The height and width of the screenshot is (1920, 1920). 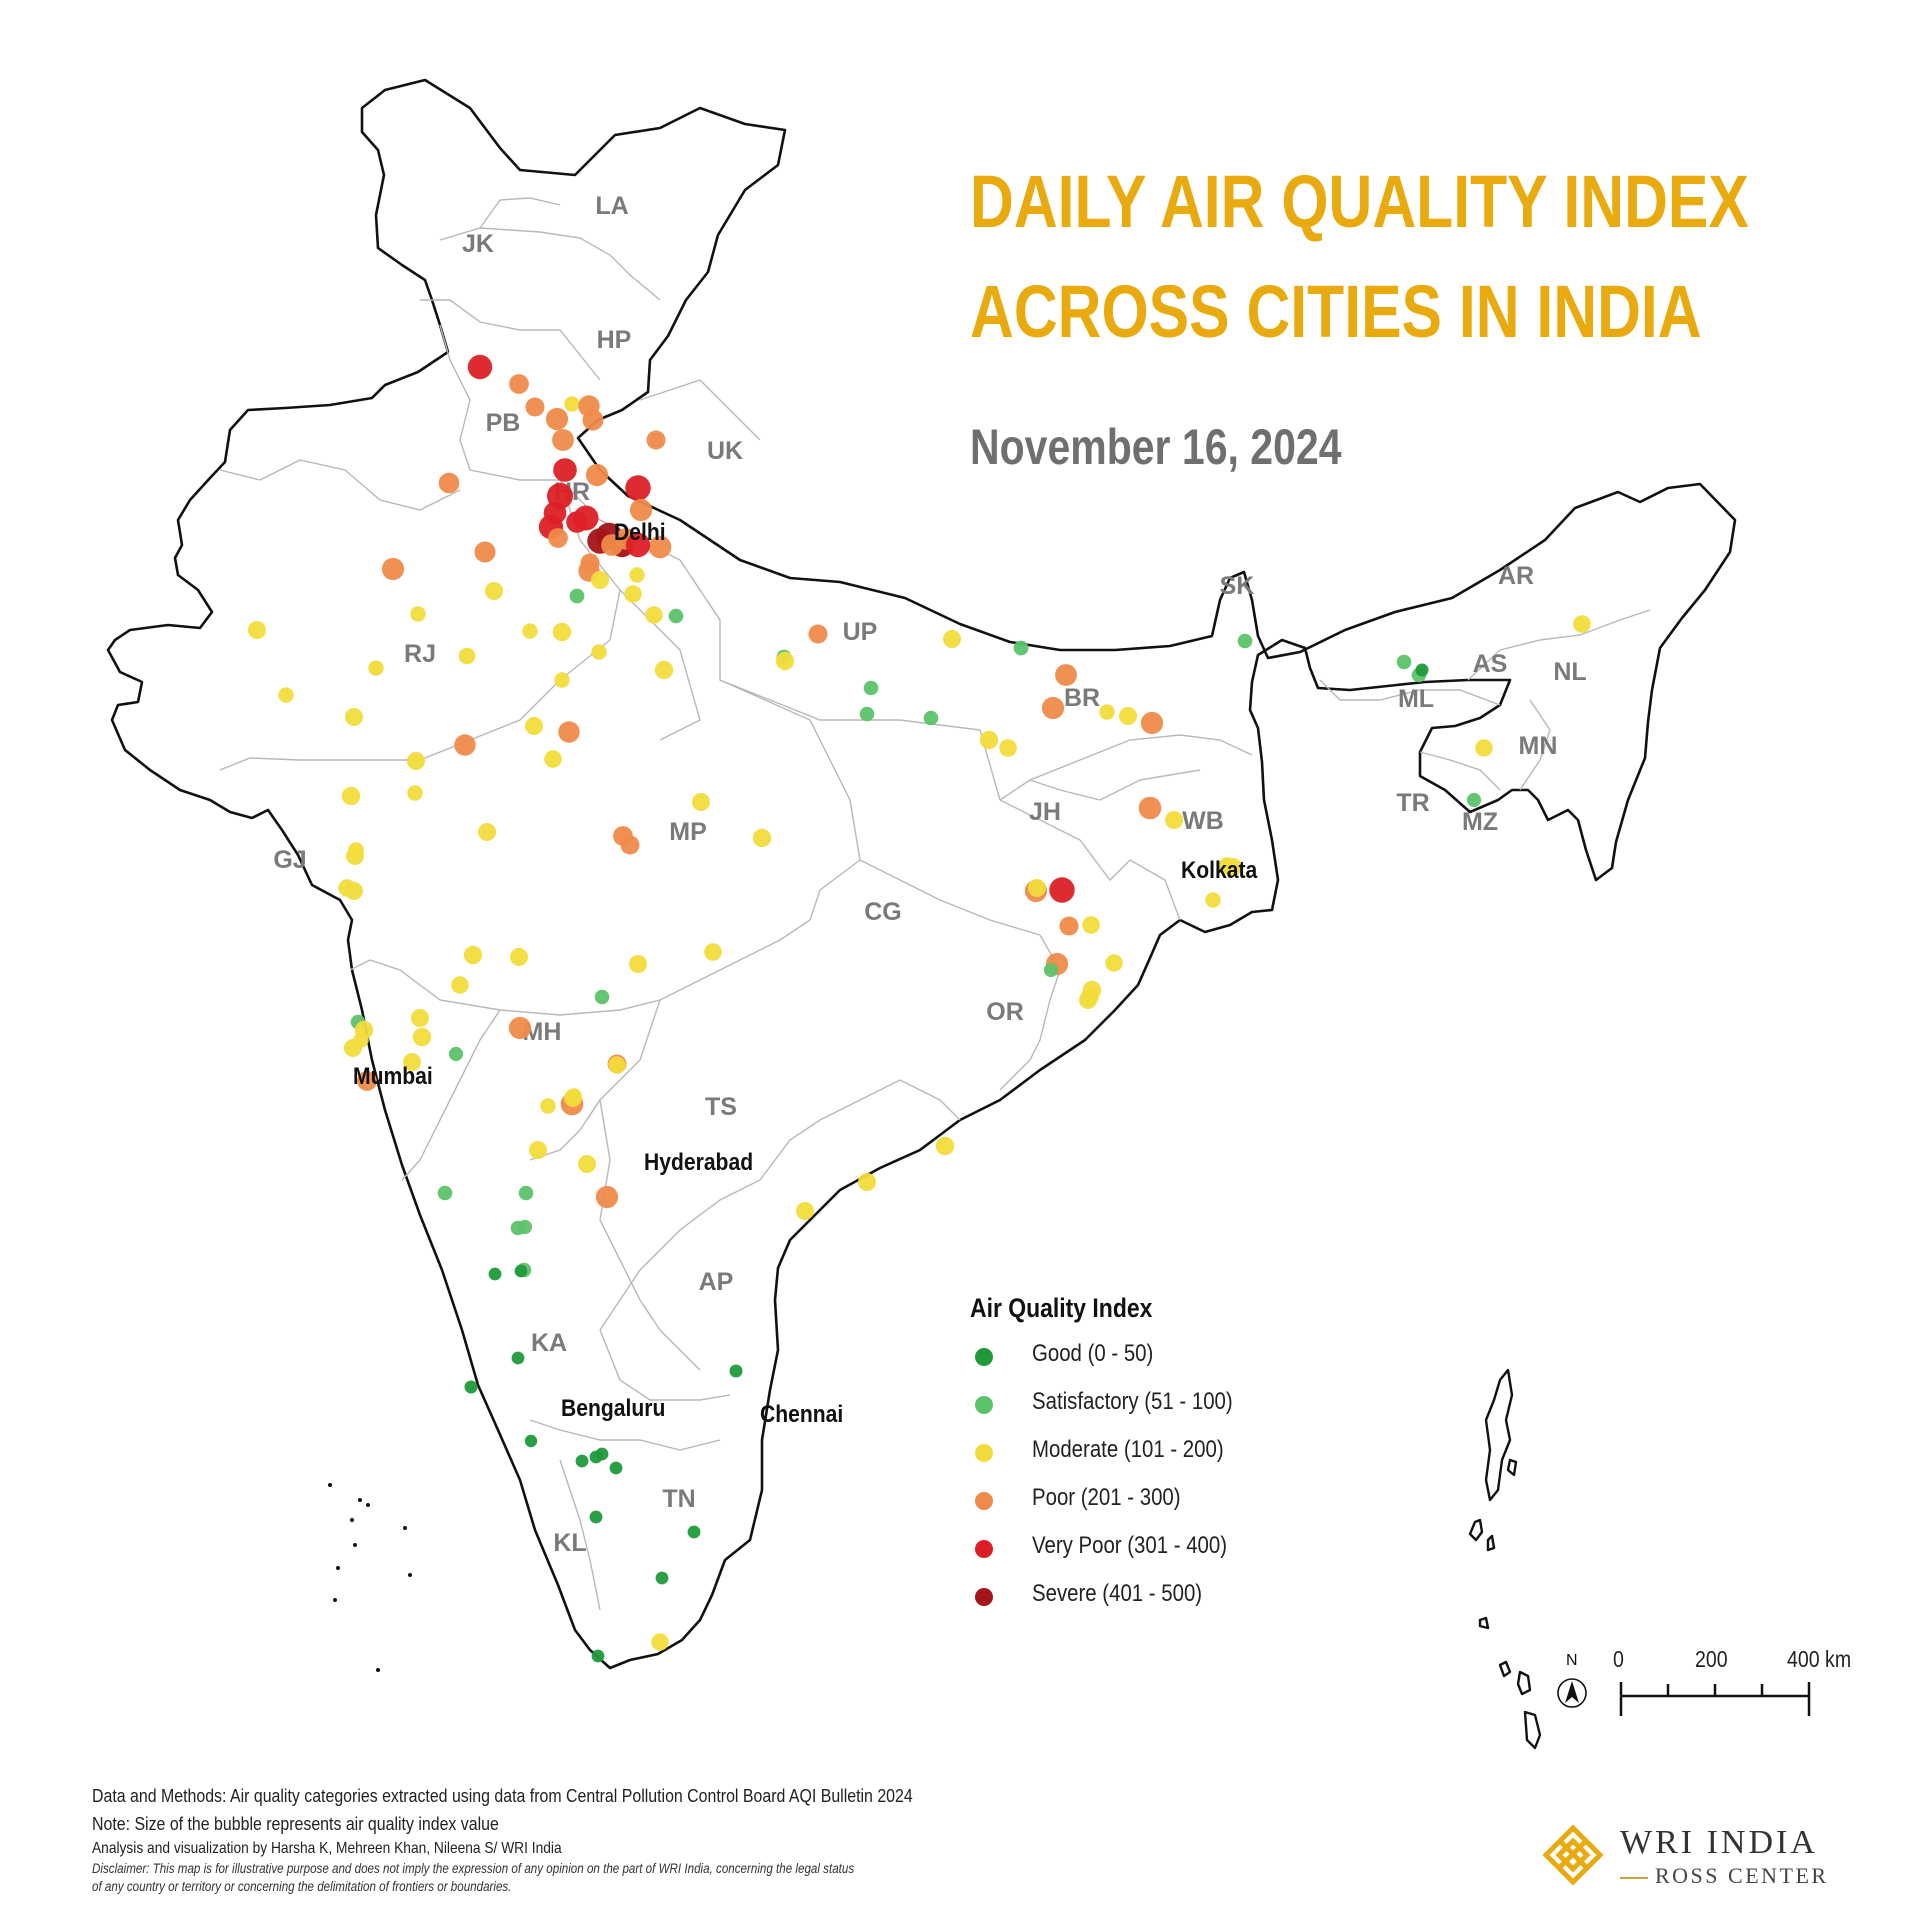 I want to click on scale-label-400: 400 km, so click(x=1819, y=1659).